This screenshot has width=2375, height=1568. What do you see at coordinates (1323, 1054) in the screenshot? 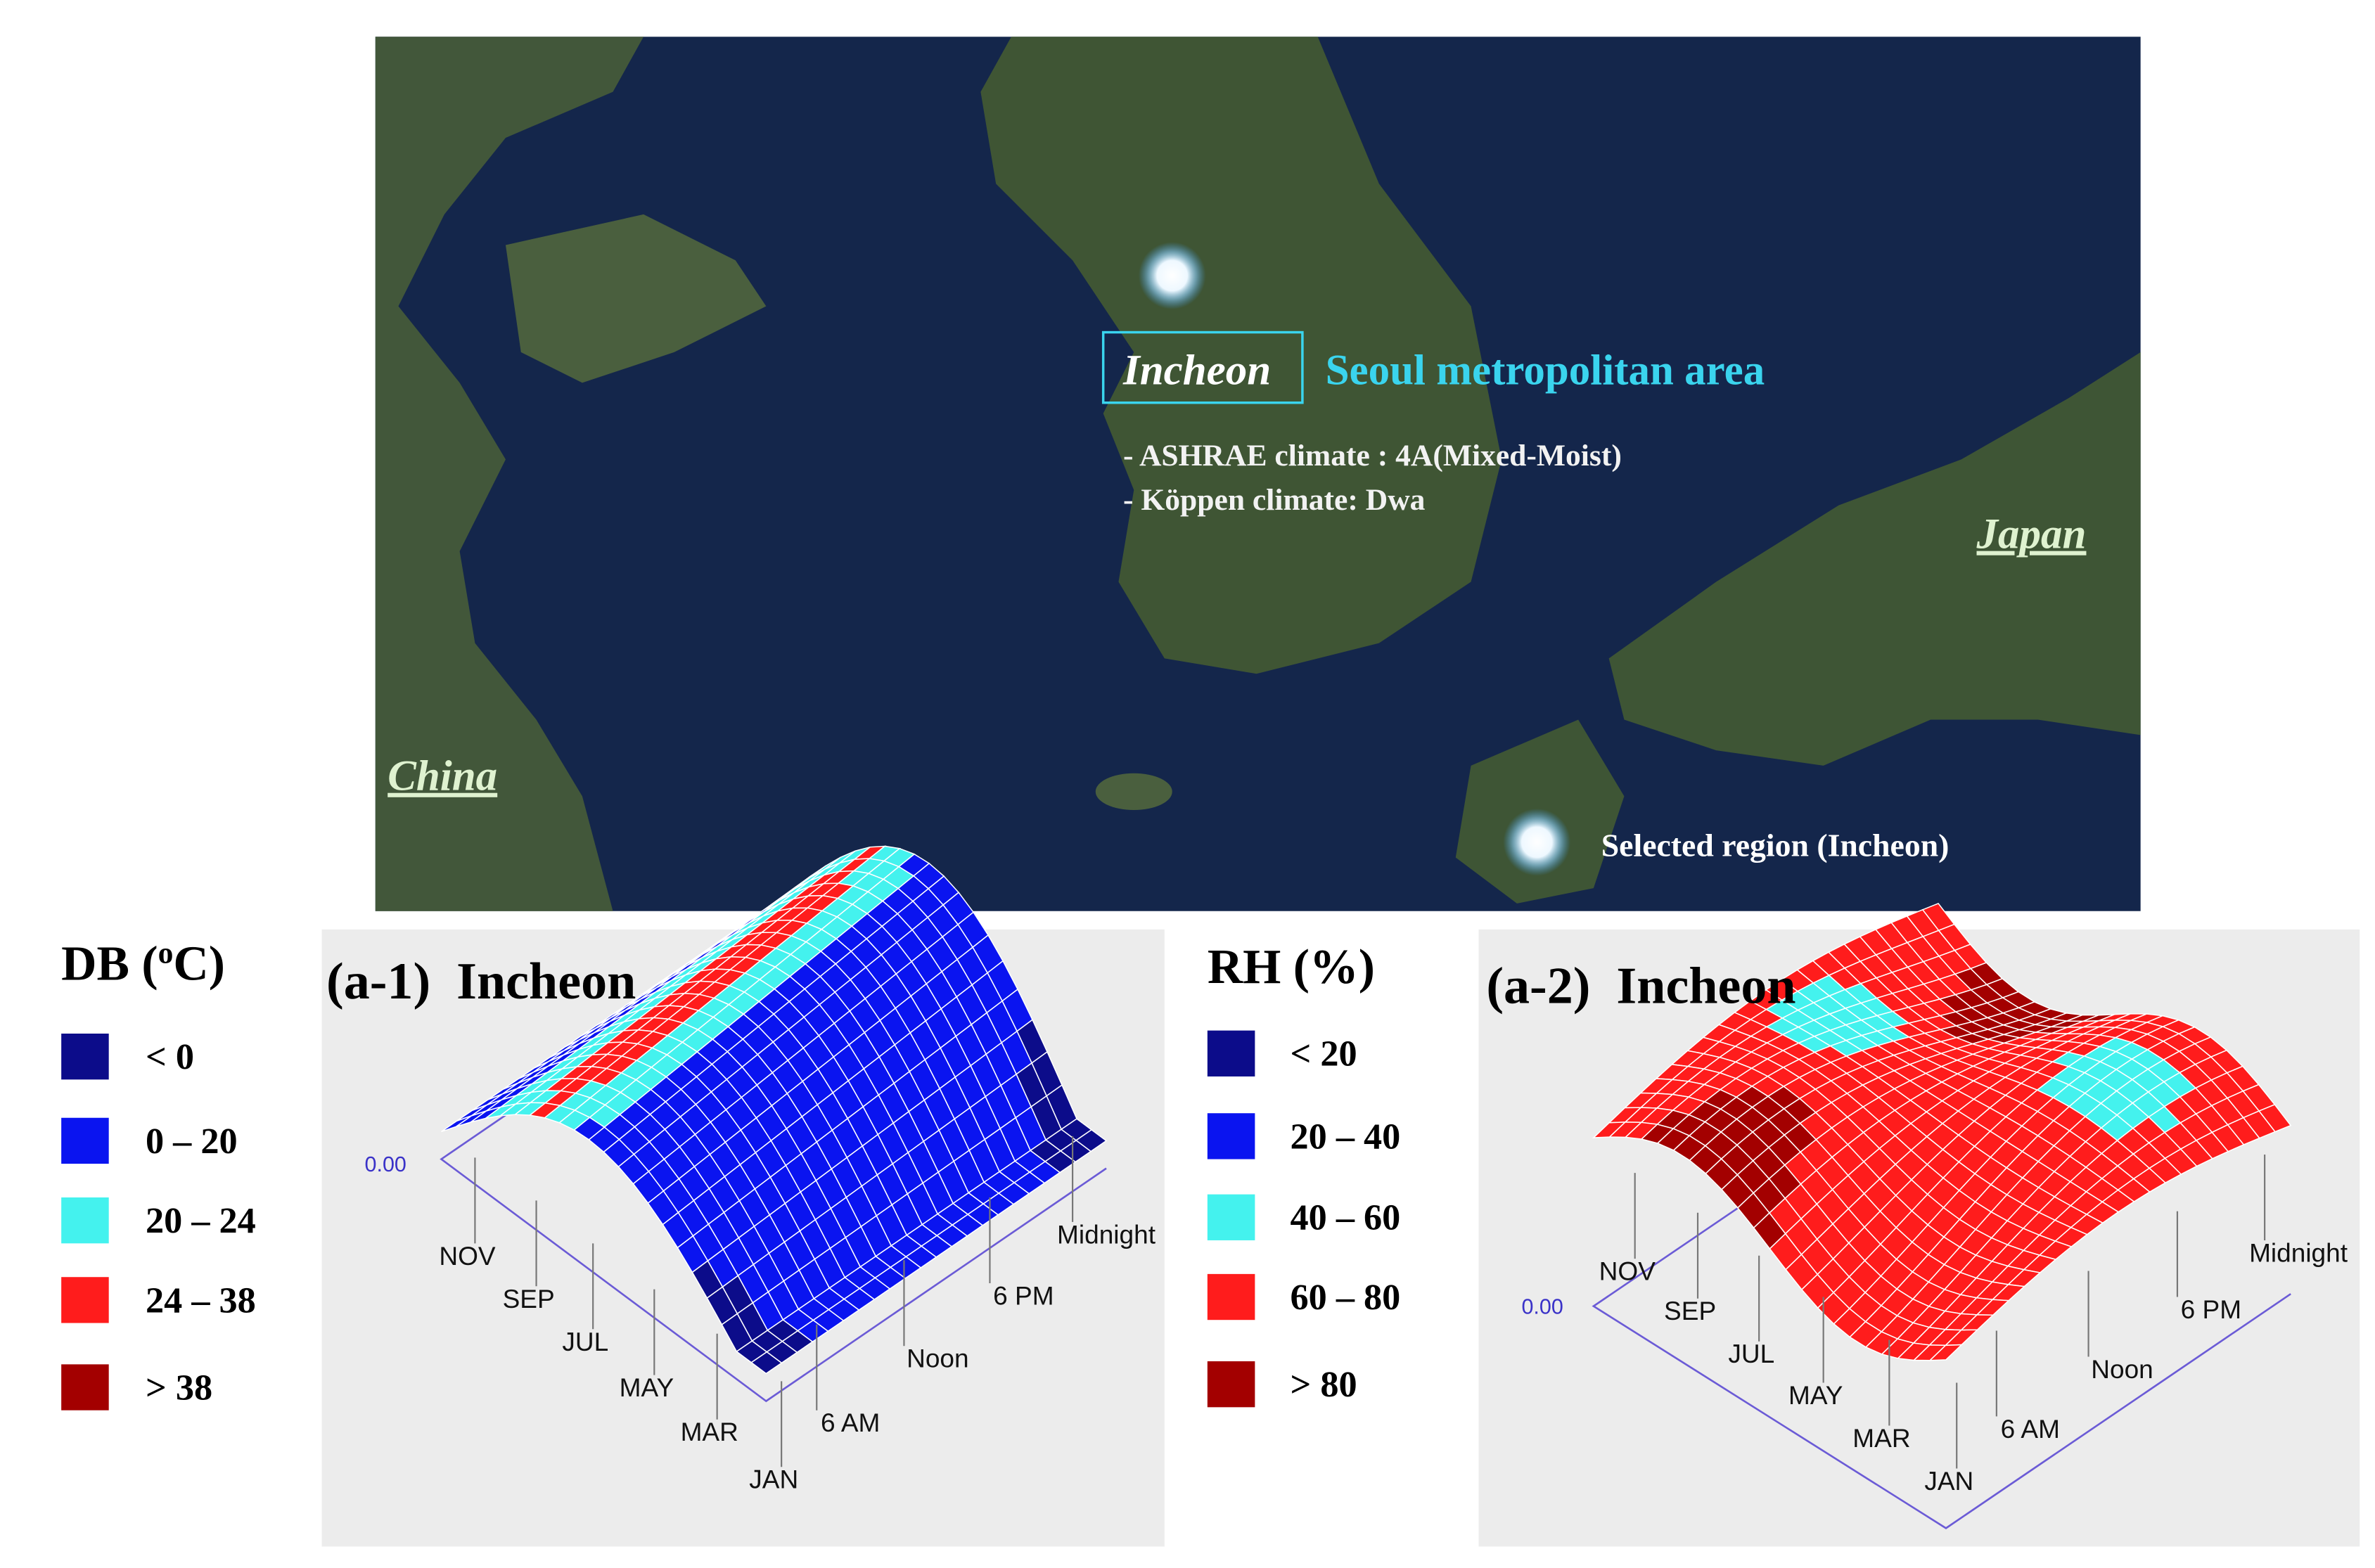
I see `legend-label: < 20` at bounding box center [1323, 1054].